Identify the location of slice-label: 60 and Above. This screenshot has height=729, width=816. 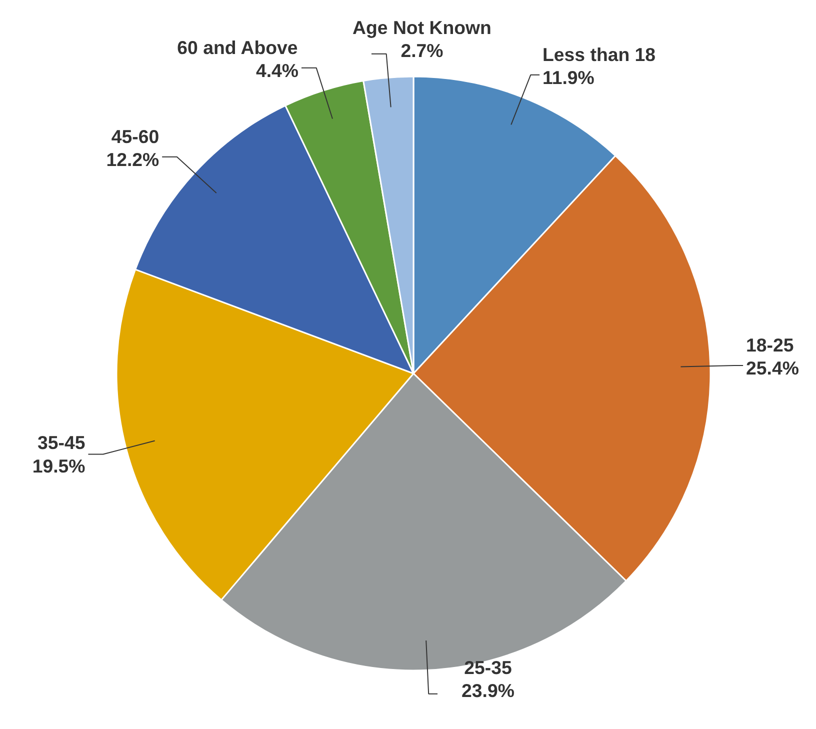
(237, 47).